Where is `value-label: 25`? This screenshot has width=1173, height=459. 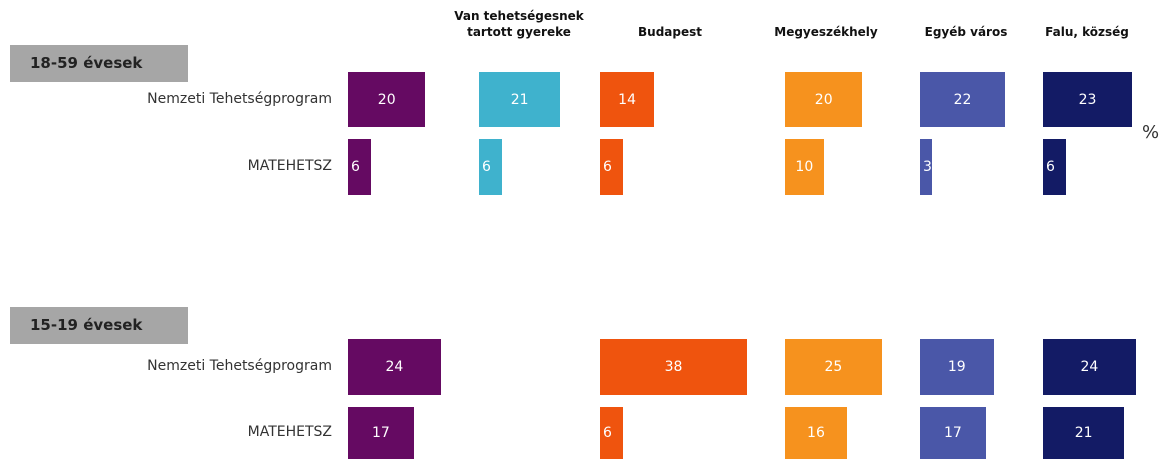
value-label: 25 is located at coordinates (833, 367).